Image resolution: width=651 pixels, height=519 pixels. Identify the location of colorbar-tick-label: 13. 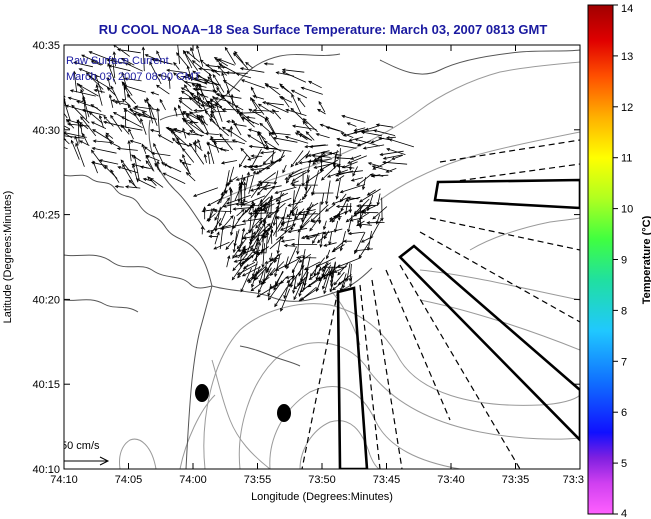
(627, 57).